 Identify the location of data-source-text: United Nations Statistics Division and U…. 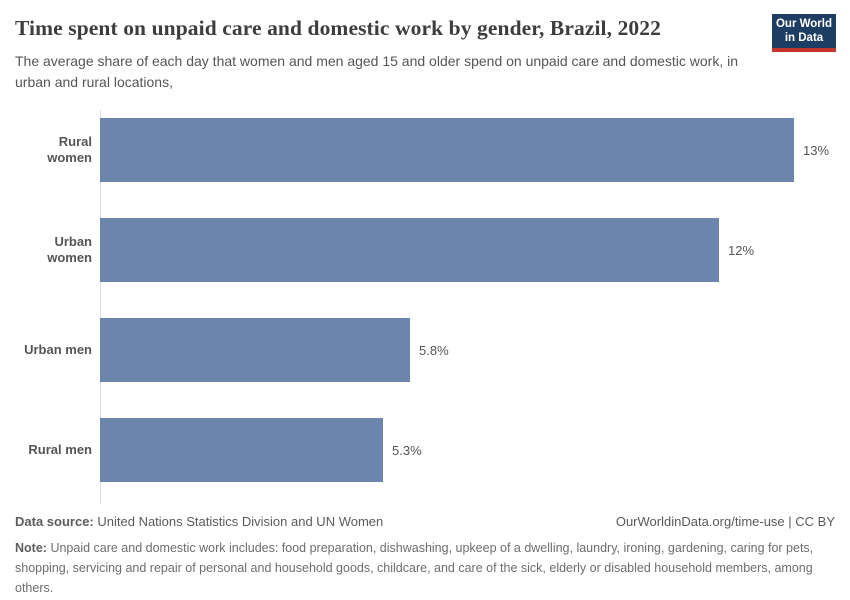
(240, 521).